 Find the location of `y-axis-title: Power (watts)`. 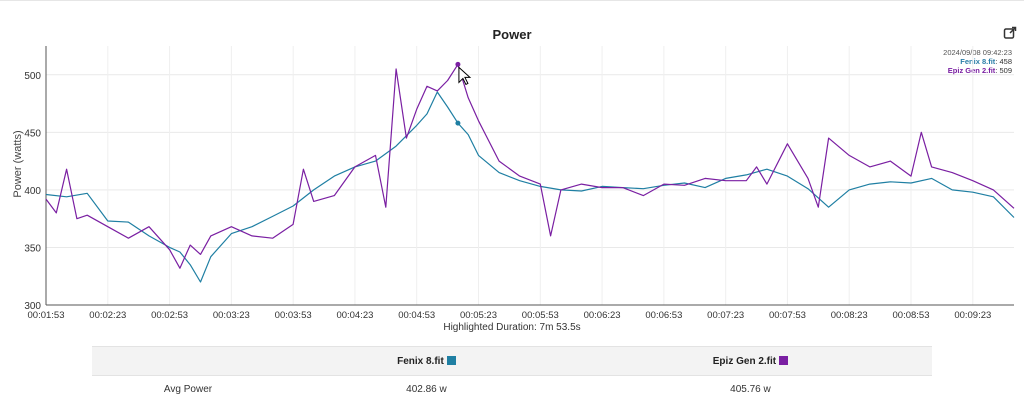

y-axis-title: Power (watts) is located at coordinates (18, 164).